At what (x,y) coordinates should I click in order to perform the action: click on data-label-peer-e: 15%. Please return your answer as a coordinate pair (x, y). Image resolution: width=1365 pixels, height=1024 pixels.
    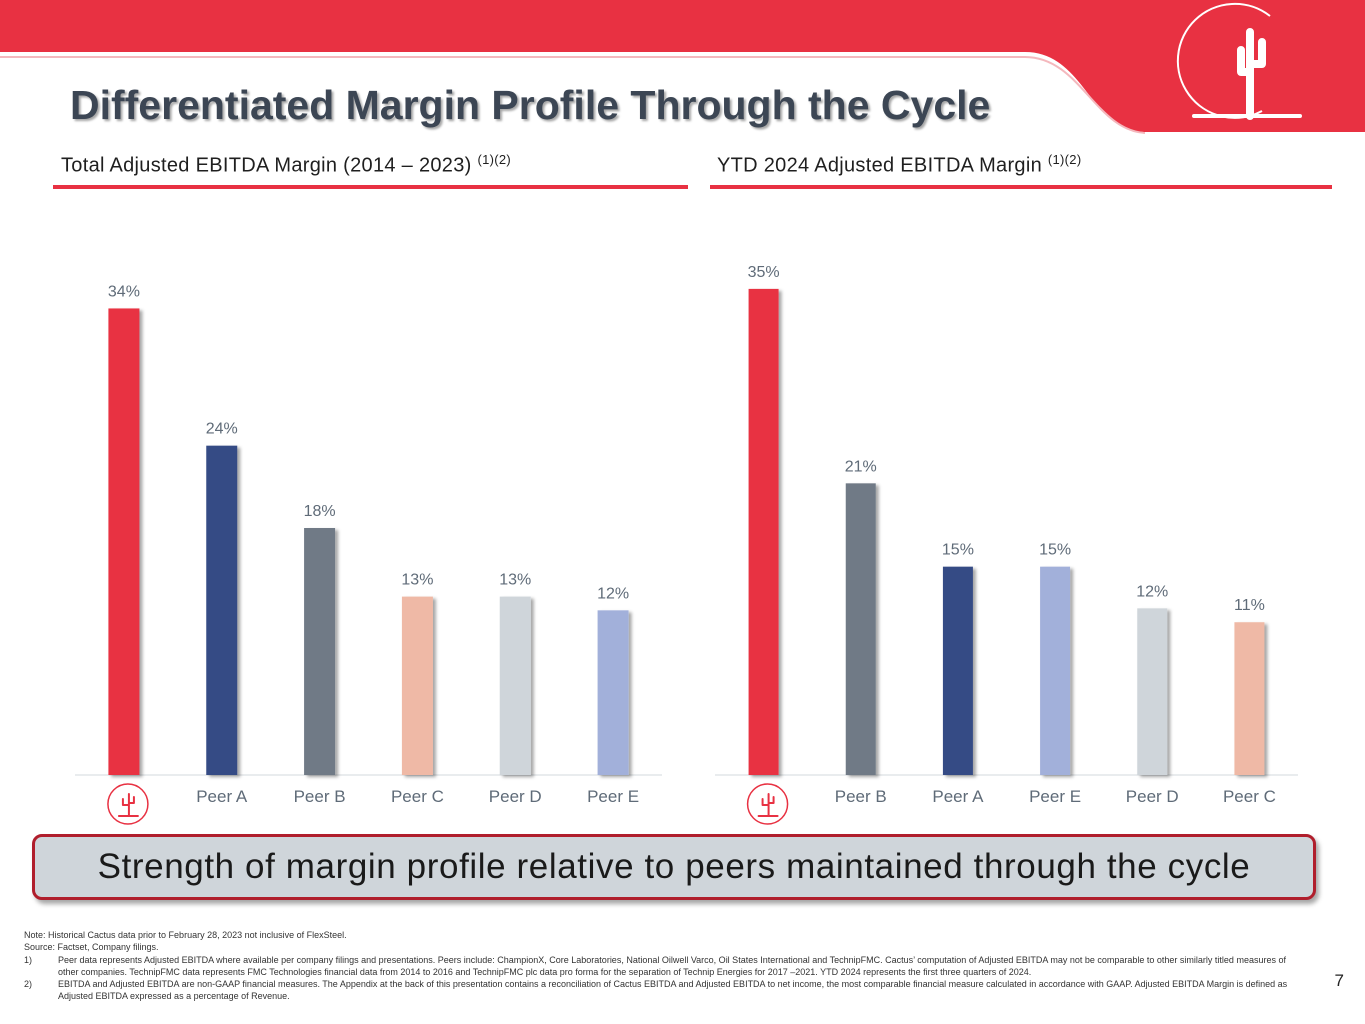
    Looking at the image, I should click on (1055, 550).